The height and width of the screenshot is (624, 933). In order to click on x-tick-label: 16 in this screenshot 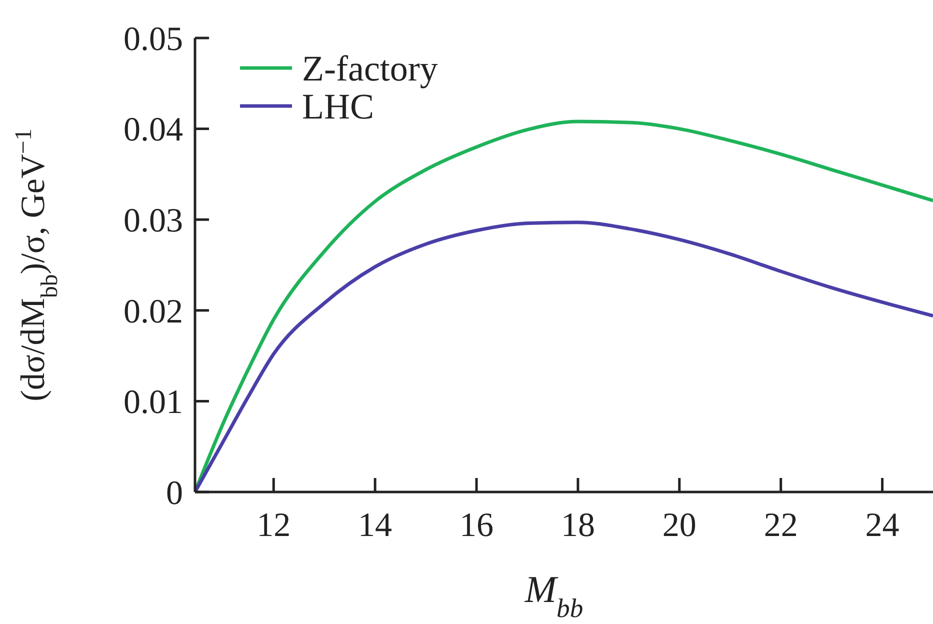, I will do `click(477, 525)`.